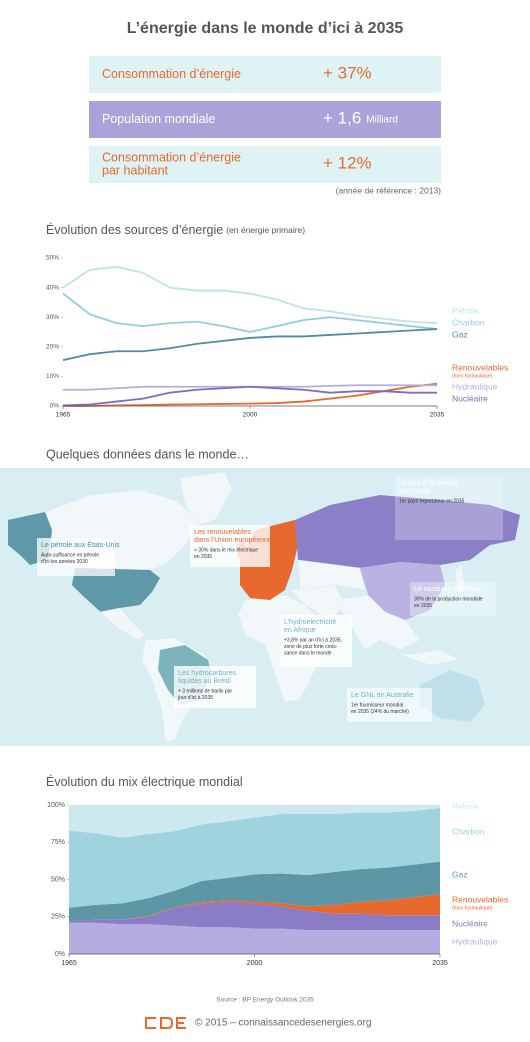 This screenshot has height=1042, width=530. Describe the element at coordinates (414, 491) in the screenshot. I see `annotation-title: en Russie` at that location.